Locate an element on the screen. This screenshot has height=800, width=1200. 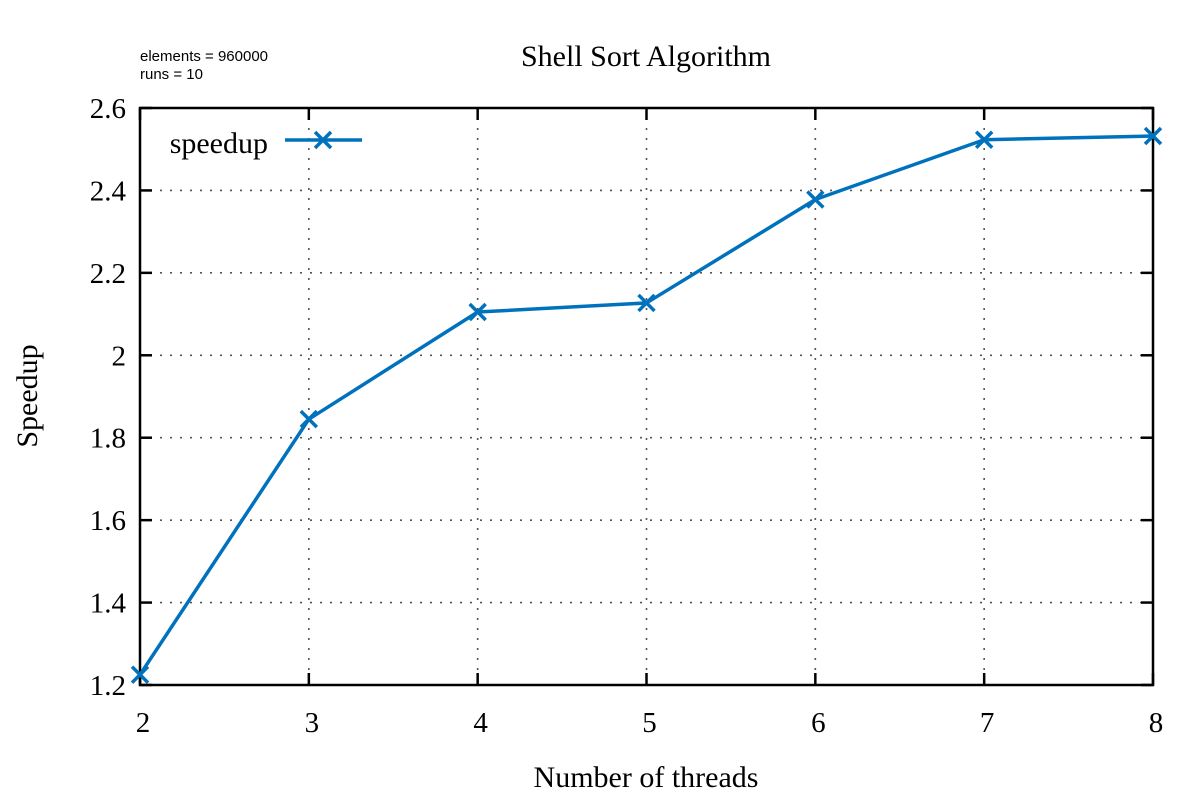
y-tick-label: 2 is located at coordinates (119, 356).